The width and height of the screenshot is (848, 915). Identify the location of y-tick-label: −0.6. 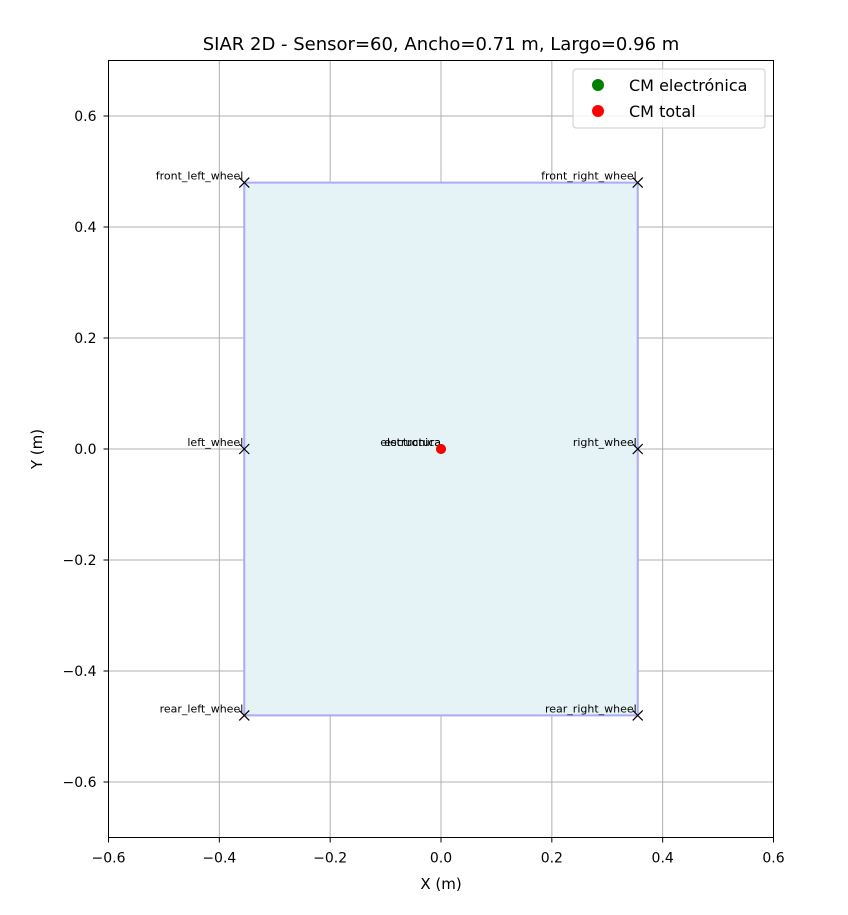
(80, 783).